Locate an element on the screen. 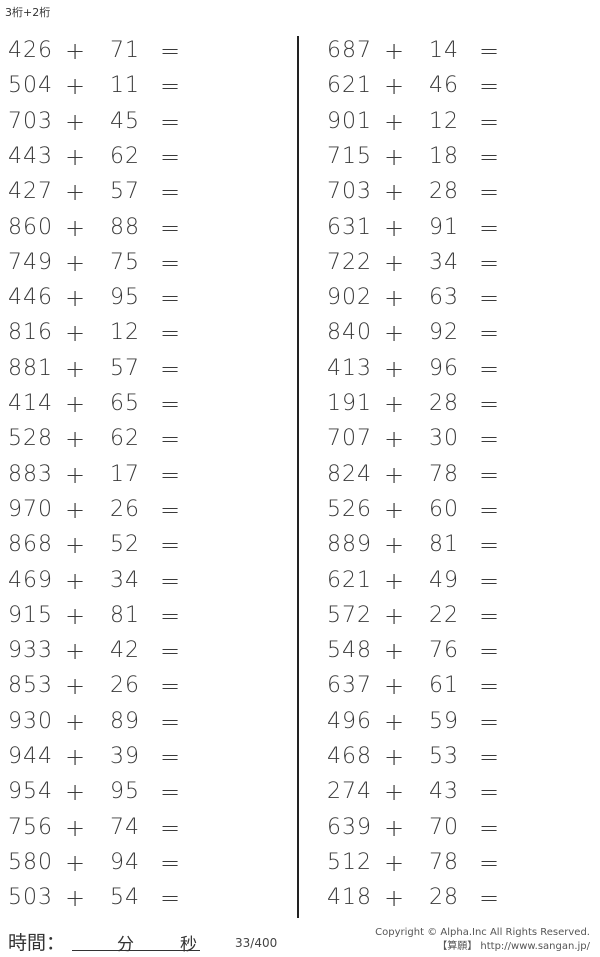 The height and width of the screenshot is (957, 600). problem-row: 413 +96 = is located at coordinates (459, 369).